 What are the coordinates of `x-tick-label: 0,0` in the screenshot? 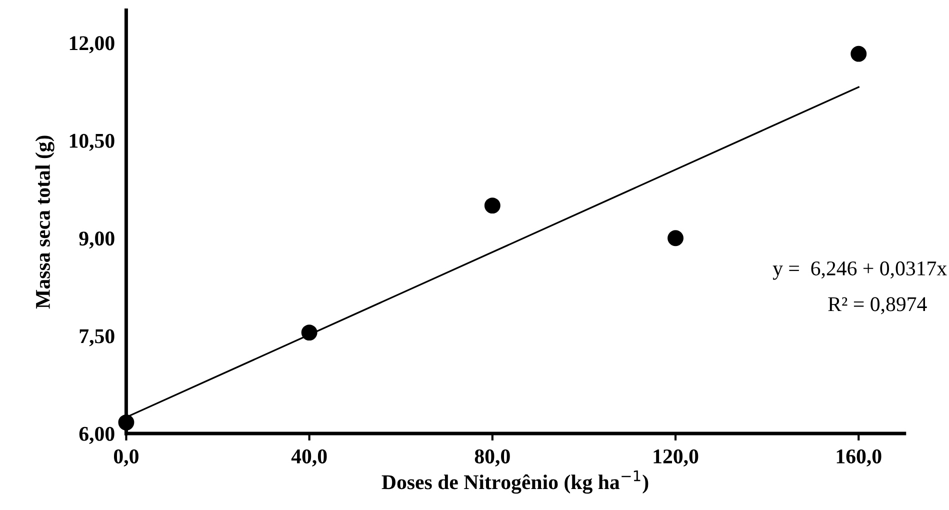 It's located at (126, 457).